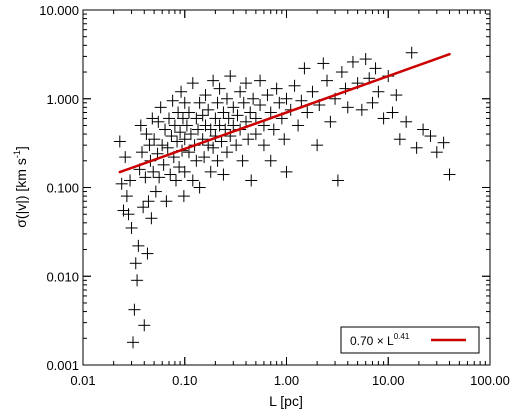  What do you see at coordinates (410, 340) in the screenshot?
I see `legend: 0.70 × L0.41` at bounding box center [410, 340].